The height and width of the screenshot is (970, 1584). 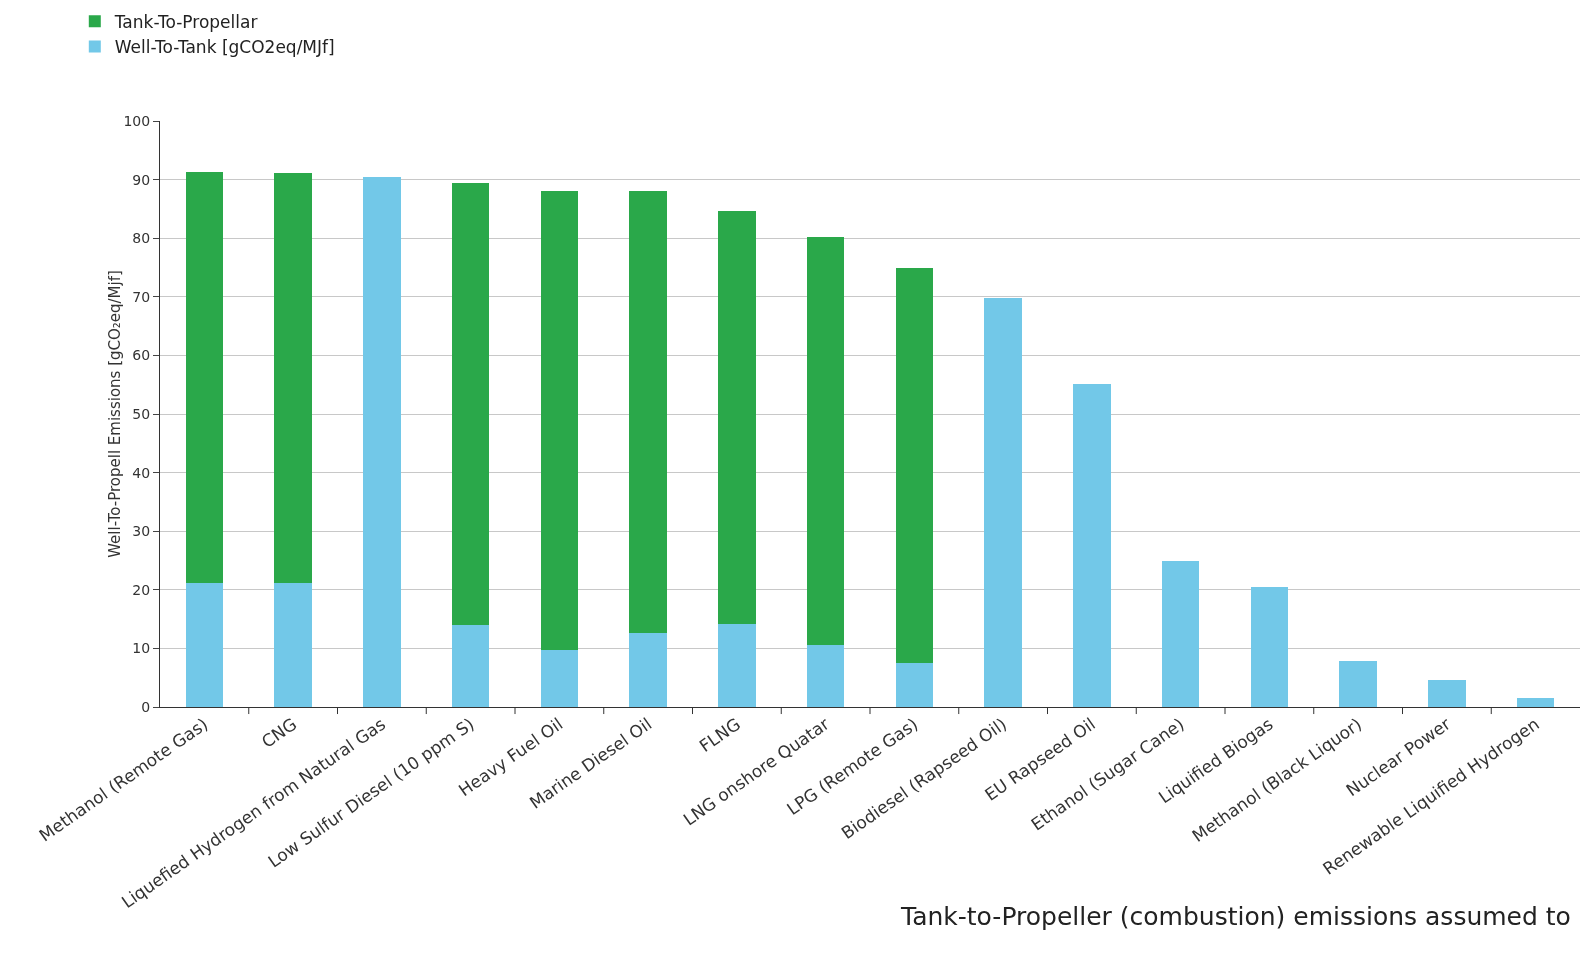 What do you see at coordinates (115, 414) in the screenshot?
I see `y-axis-title: Well-To-Propell Emissions [gCO₂eq/Mjf]` at bounding box center [115, 414].